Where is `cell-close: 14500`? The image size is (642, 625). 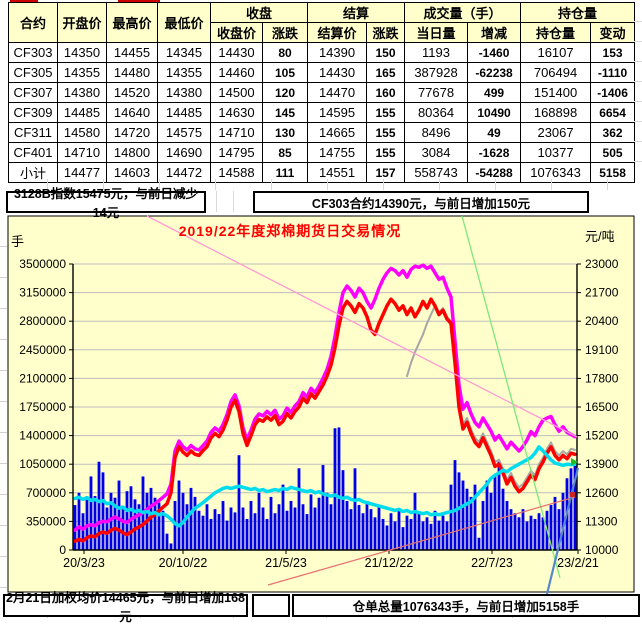
cell-close: 14500 is located at coordinates (236, 92).